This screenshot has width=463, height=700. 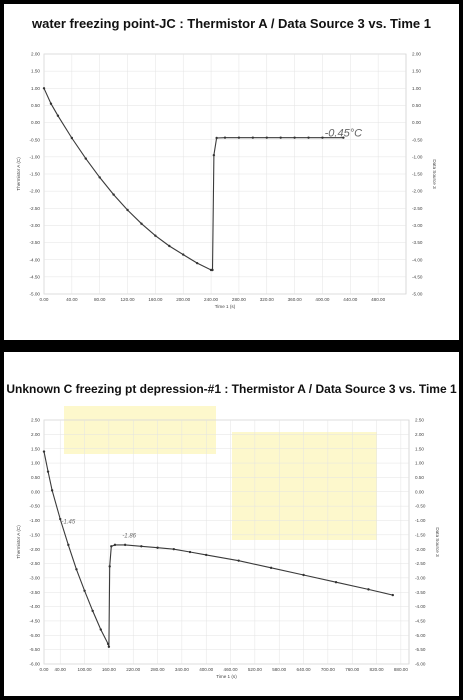 What do you see at coordinates (378, 299) in the screenshot?
I see `x-tick-label: 480.00` at bounding box center [378, 299].